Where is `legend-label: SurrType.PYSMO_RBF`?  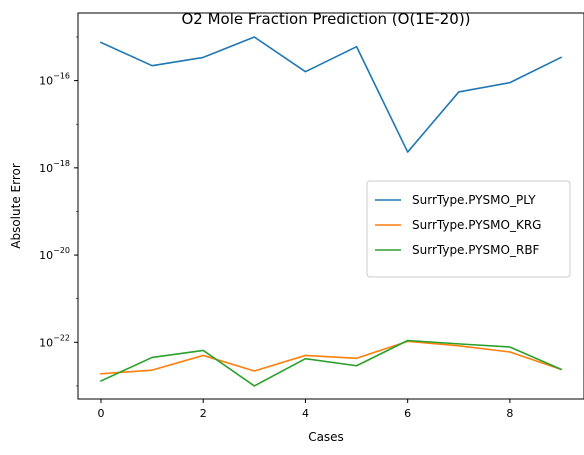
legend-label: SurrType.PYSMO_RBF is located at coordinates (476, 250).